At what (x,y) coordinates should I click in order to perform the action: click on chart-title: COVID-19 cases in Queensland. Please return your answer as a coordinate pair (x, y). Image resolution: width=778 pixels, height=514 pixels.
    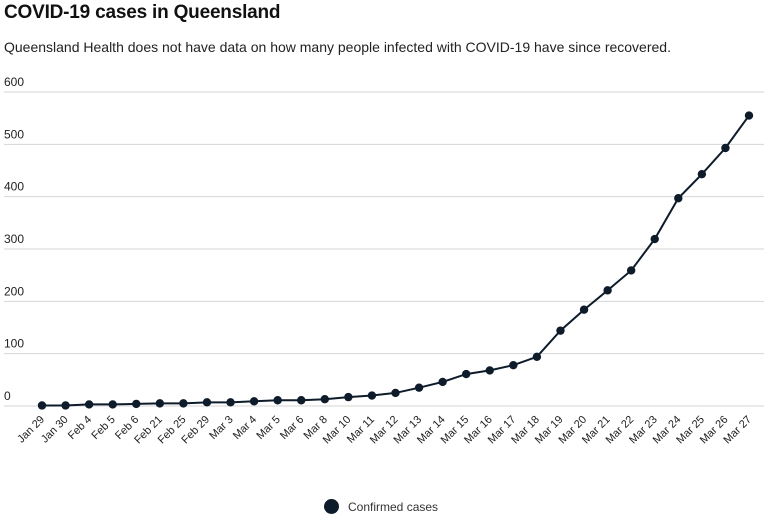
    Looking at the image, I should click on (142, 12).